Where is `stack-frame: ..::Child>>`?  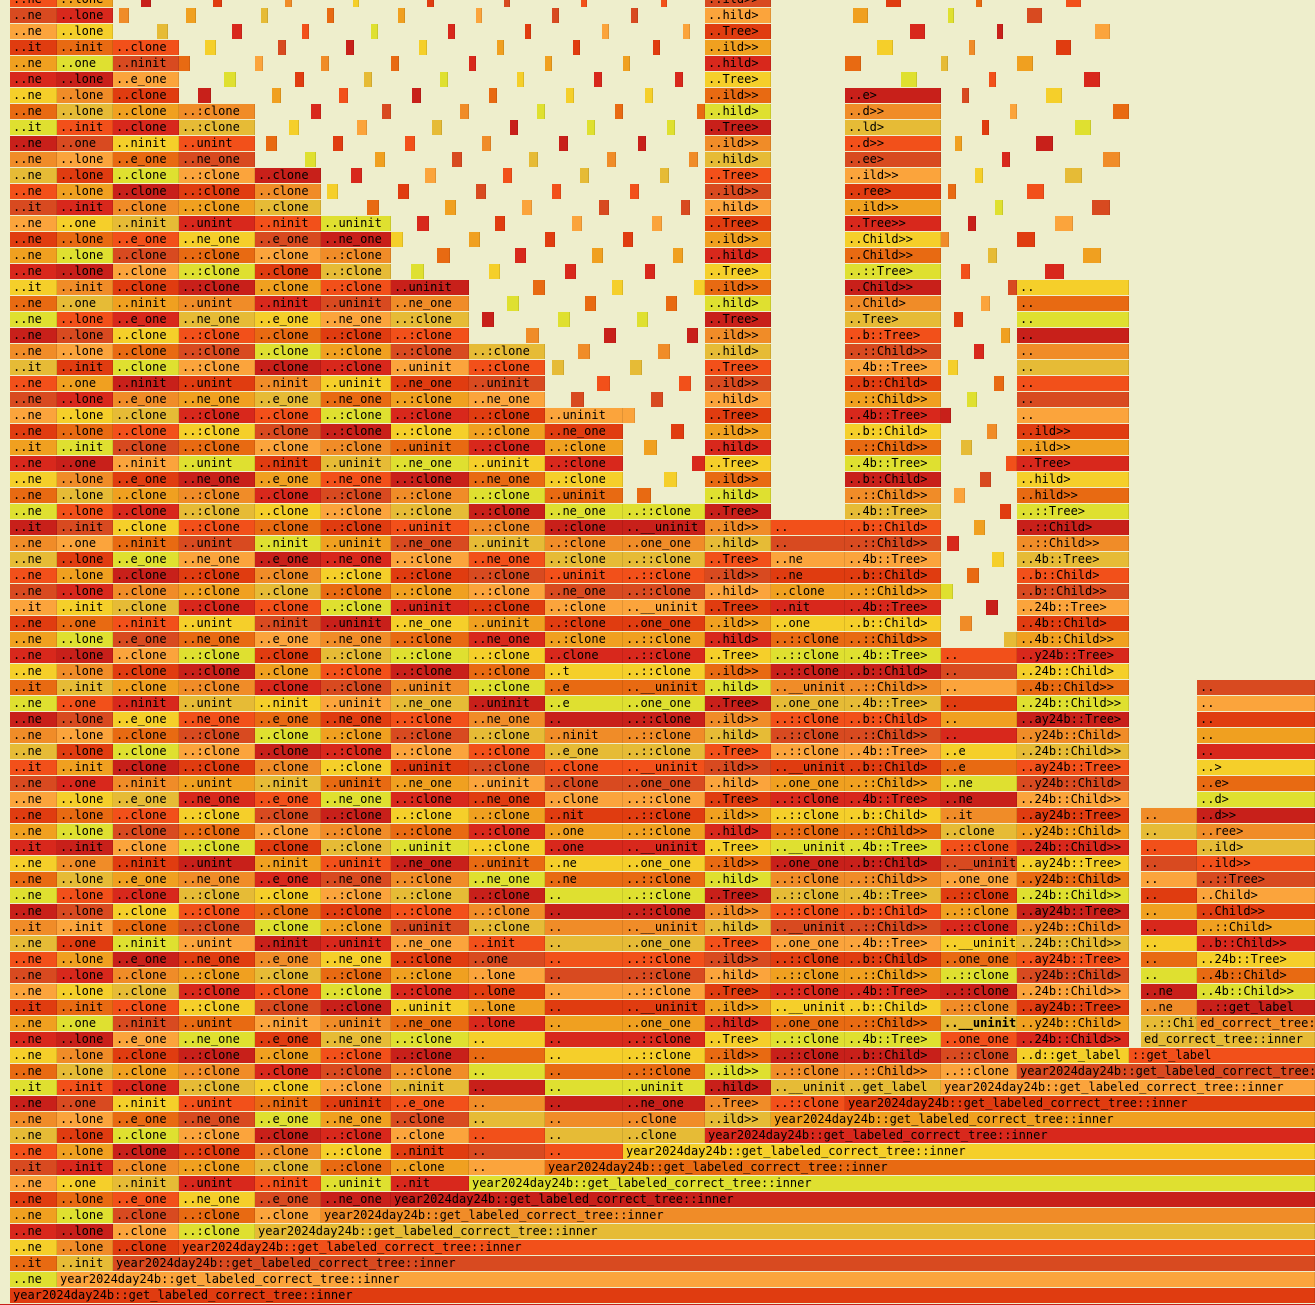 stack-frame: ..::Child>> is located at coordinates (893, 687).